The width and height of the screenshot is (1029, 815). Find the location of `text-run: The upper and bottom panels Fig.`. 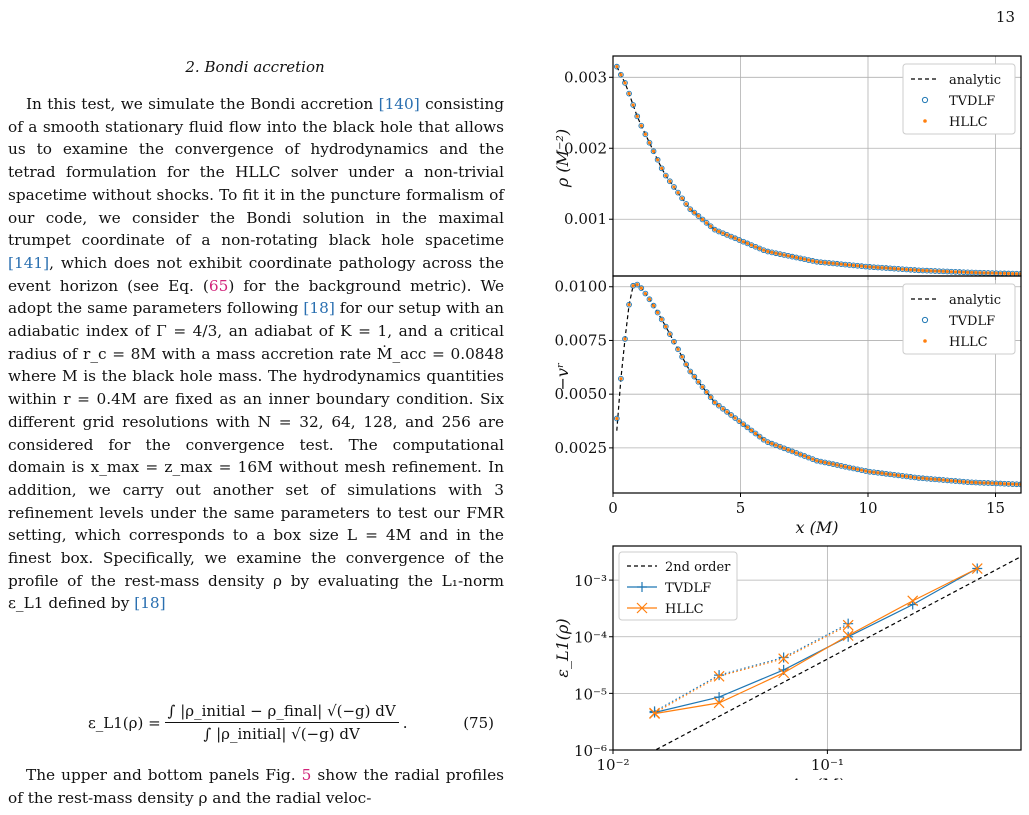

text-run: The upper and bottom panels Fig. is located at coordinates (164, 775).